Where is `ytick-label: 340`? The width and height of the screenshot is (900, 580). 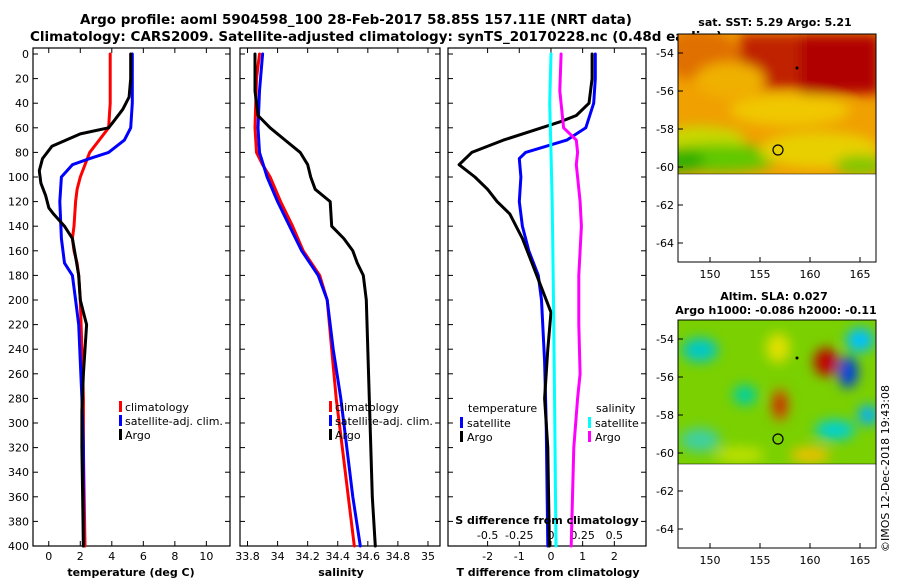
ytick-label: 340 is located at coordinates (18, 472).